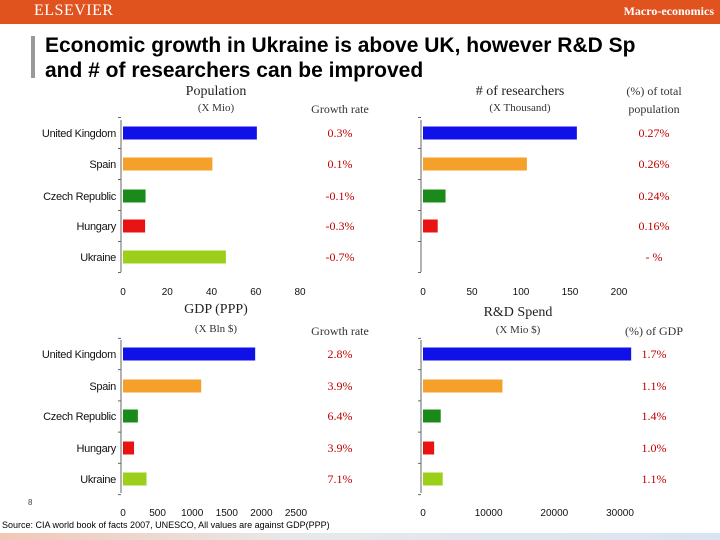 The width and height of the screenshot is (720, 540). What do you see at coordinates (653, 109) in the screenshot?
I see `side-column-header-line-2: population` at bounding box center [653, 109].